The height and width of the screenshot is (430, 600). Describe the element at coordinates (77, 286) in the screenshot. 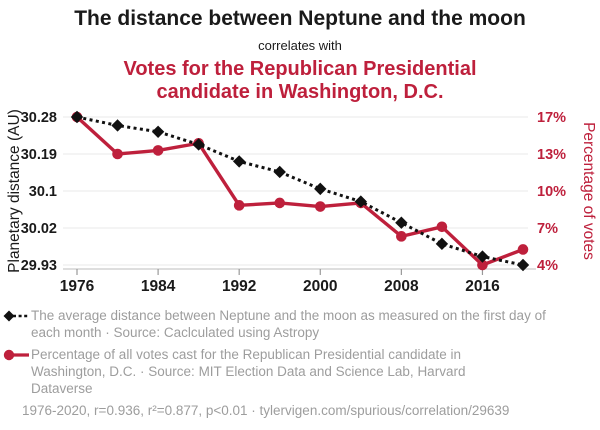

I see `x-tick-label: 1976` at that location.